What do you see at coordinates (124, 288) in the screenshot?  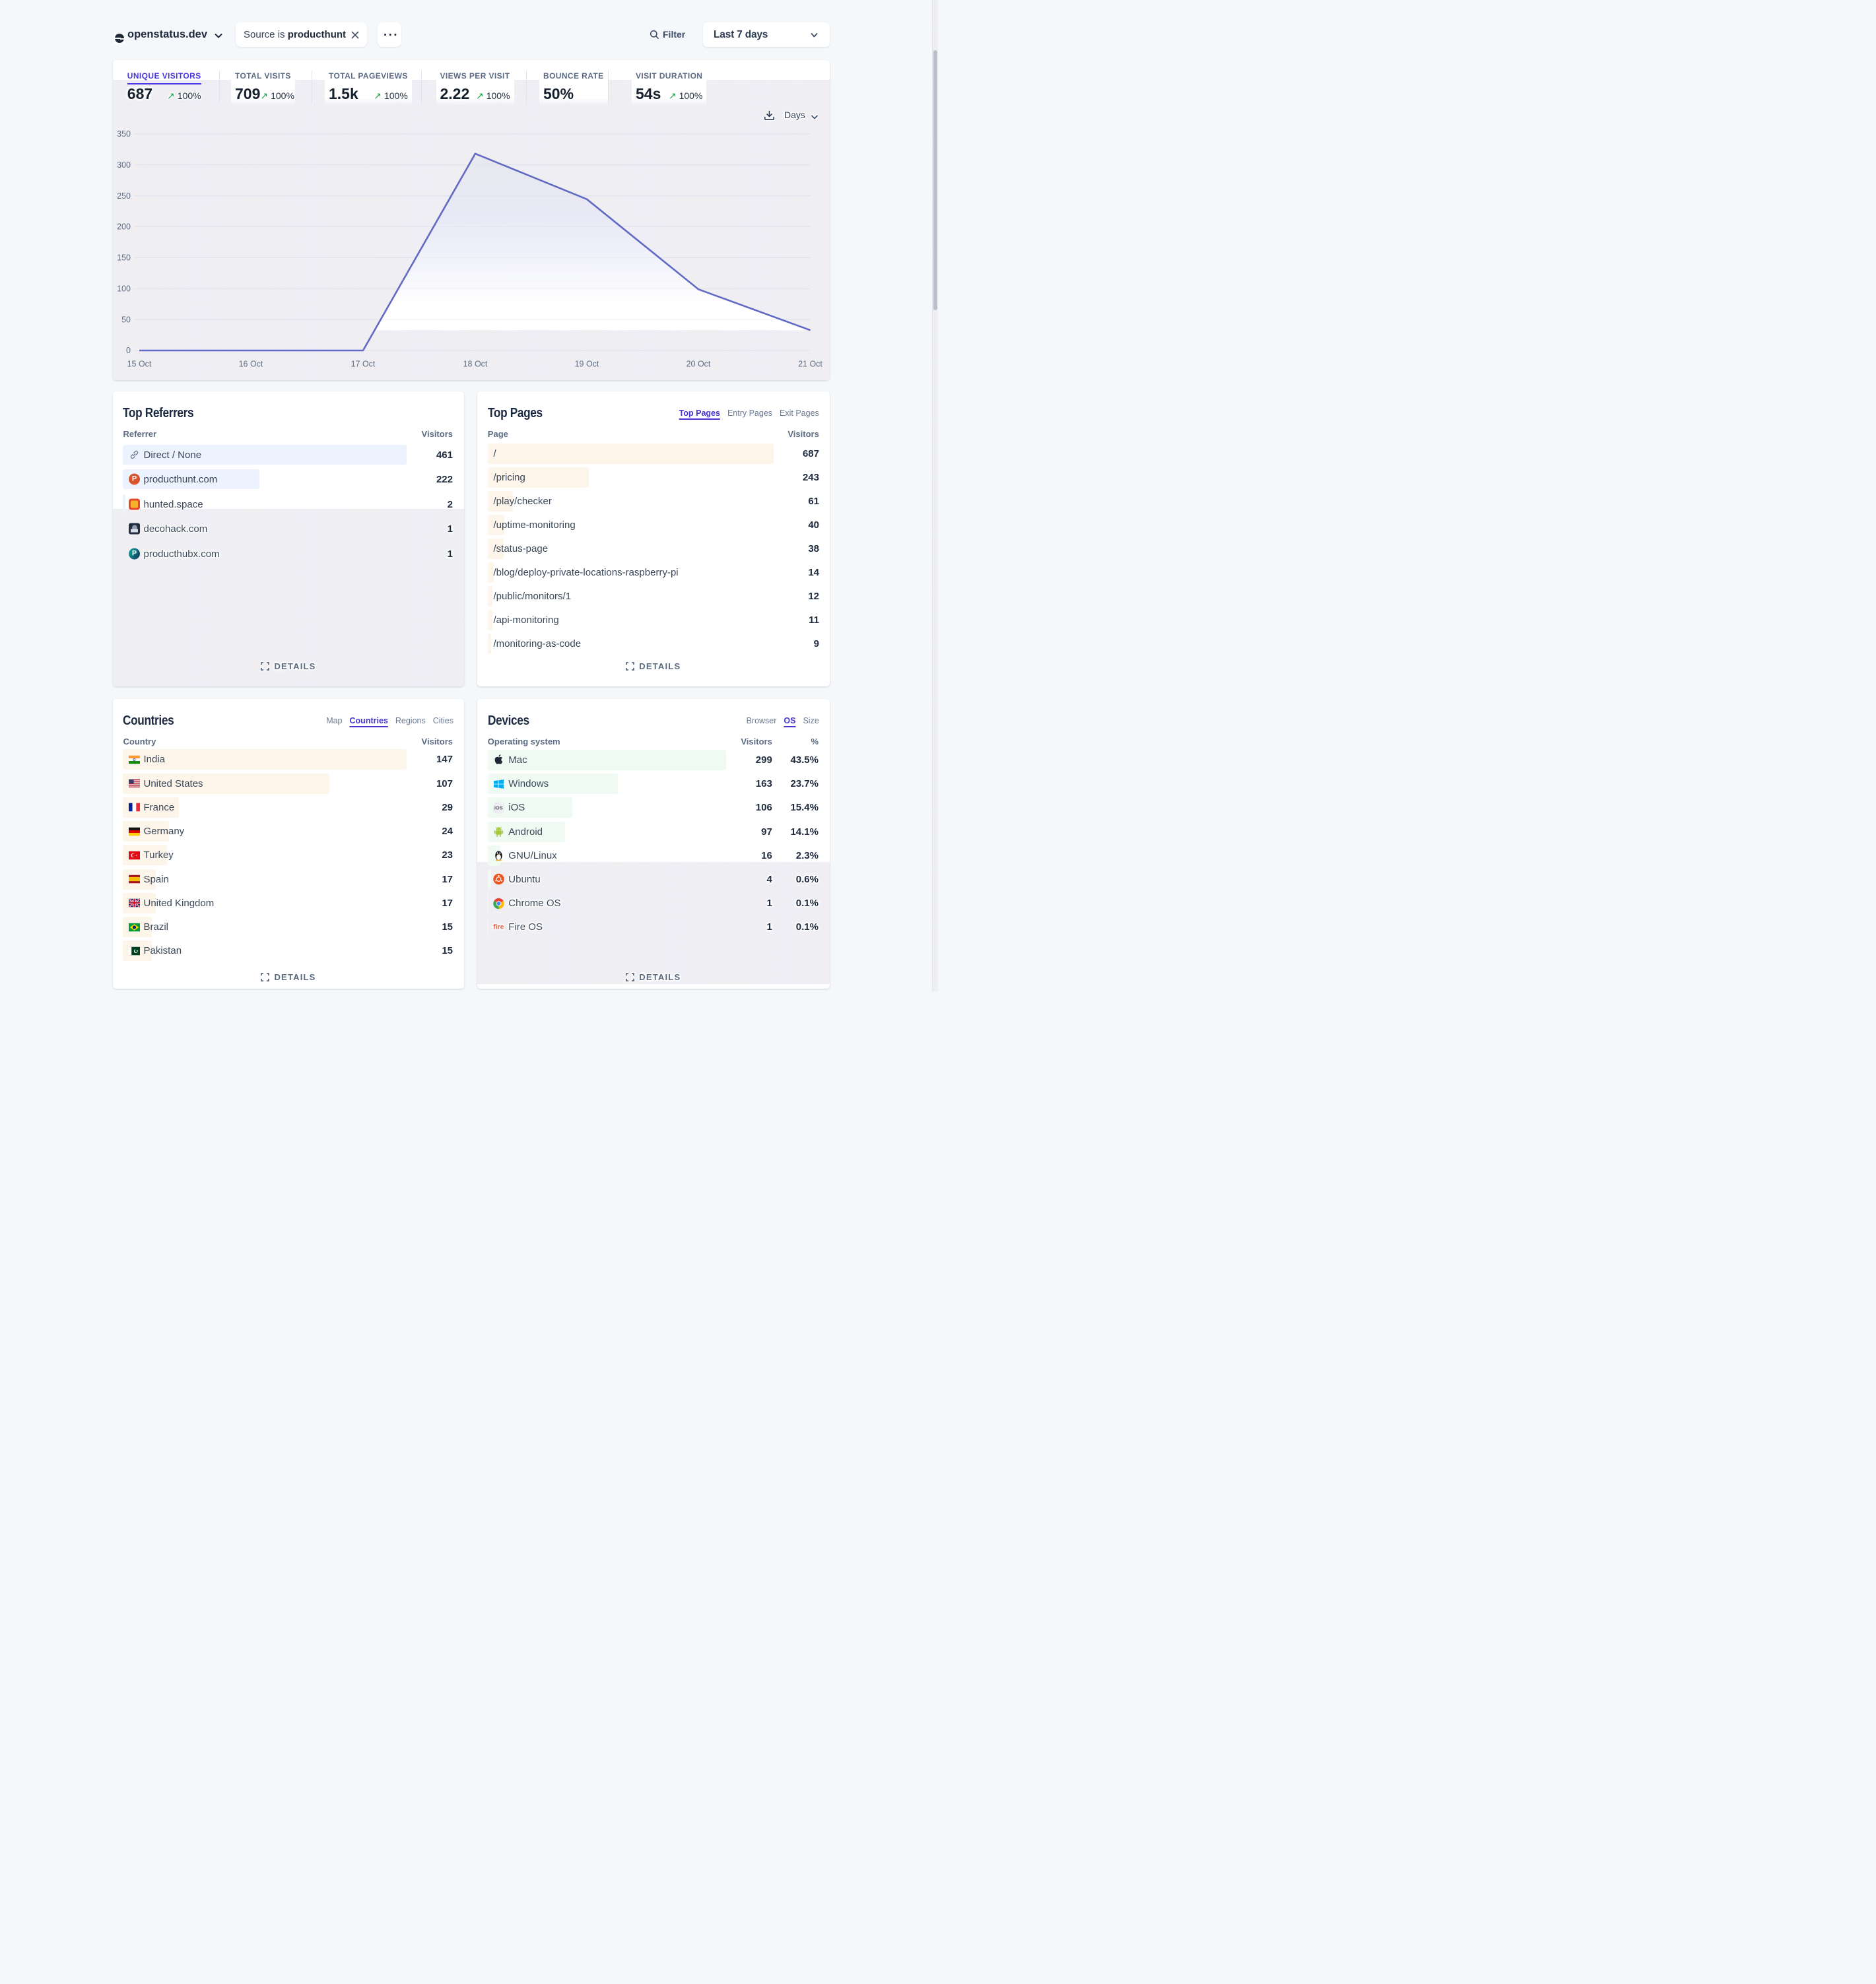 I see `svg-text: 100` at bounding box center [124, 288].